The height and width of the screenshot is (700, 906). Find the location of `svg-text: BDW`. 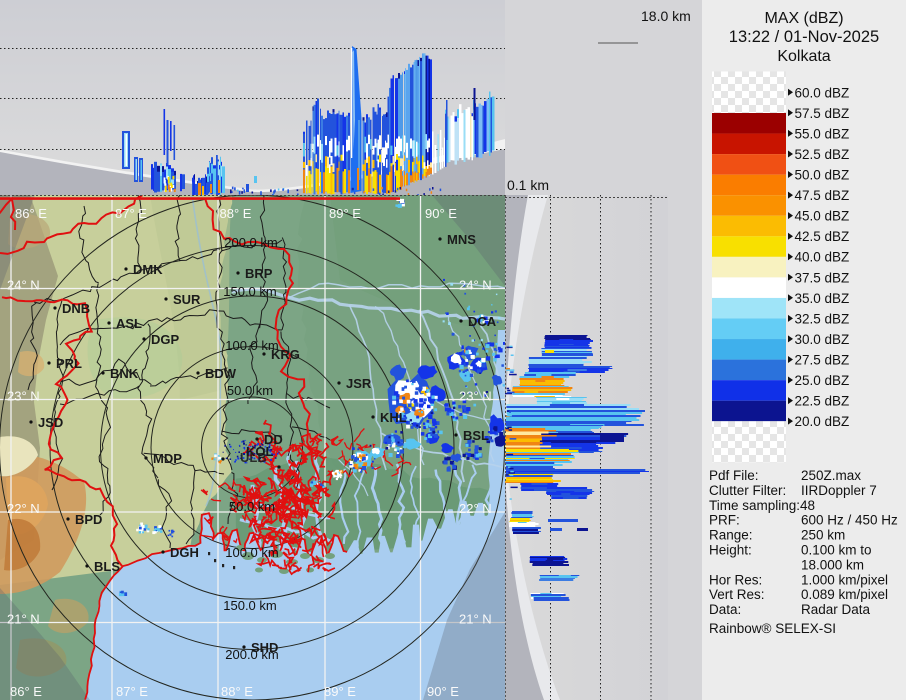

svg-text: BDW is located at coordinates (221, 373).